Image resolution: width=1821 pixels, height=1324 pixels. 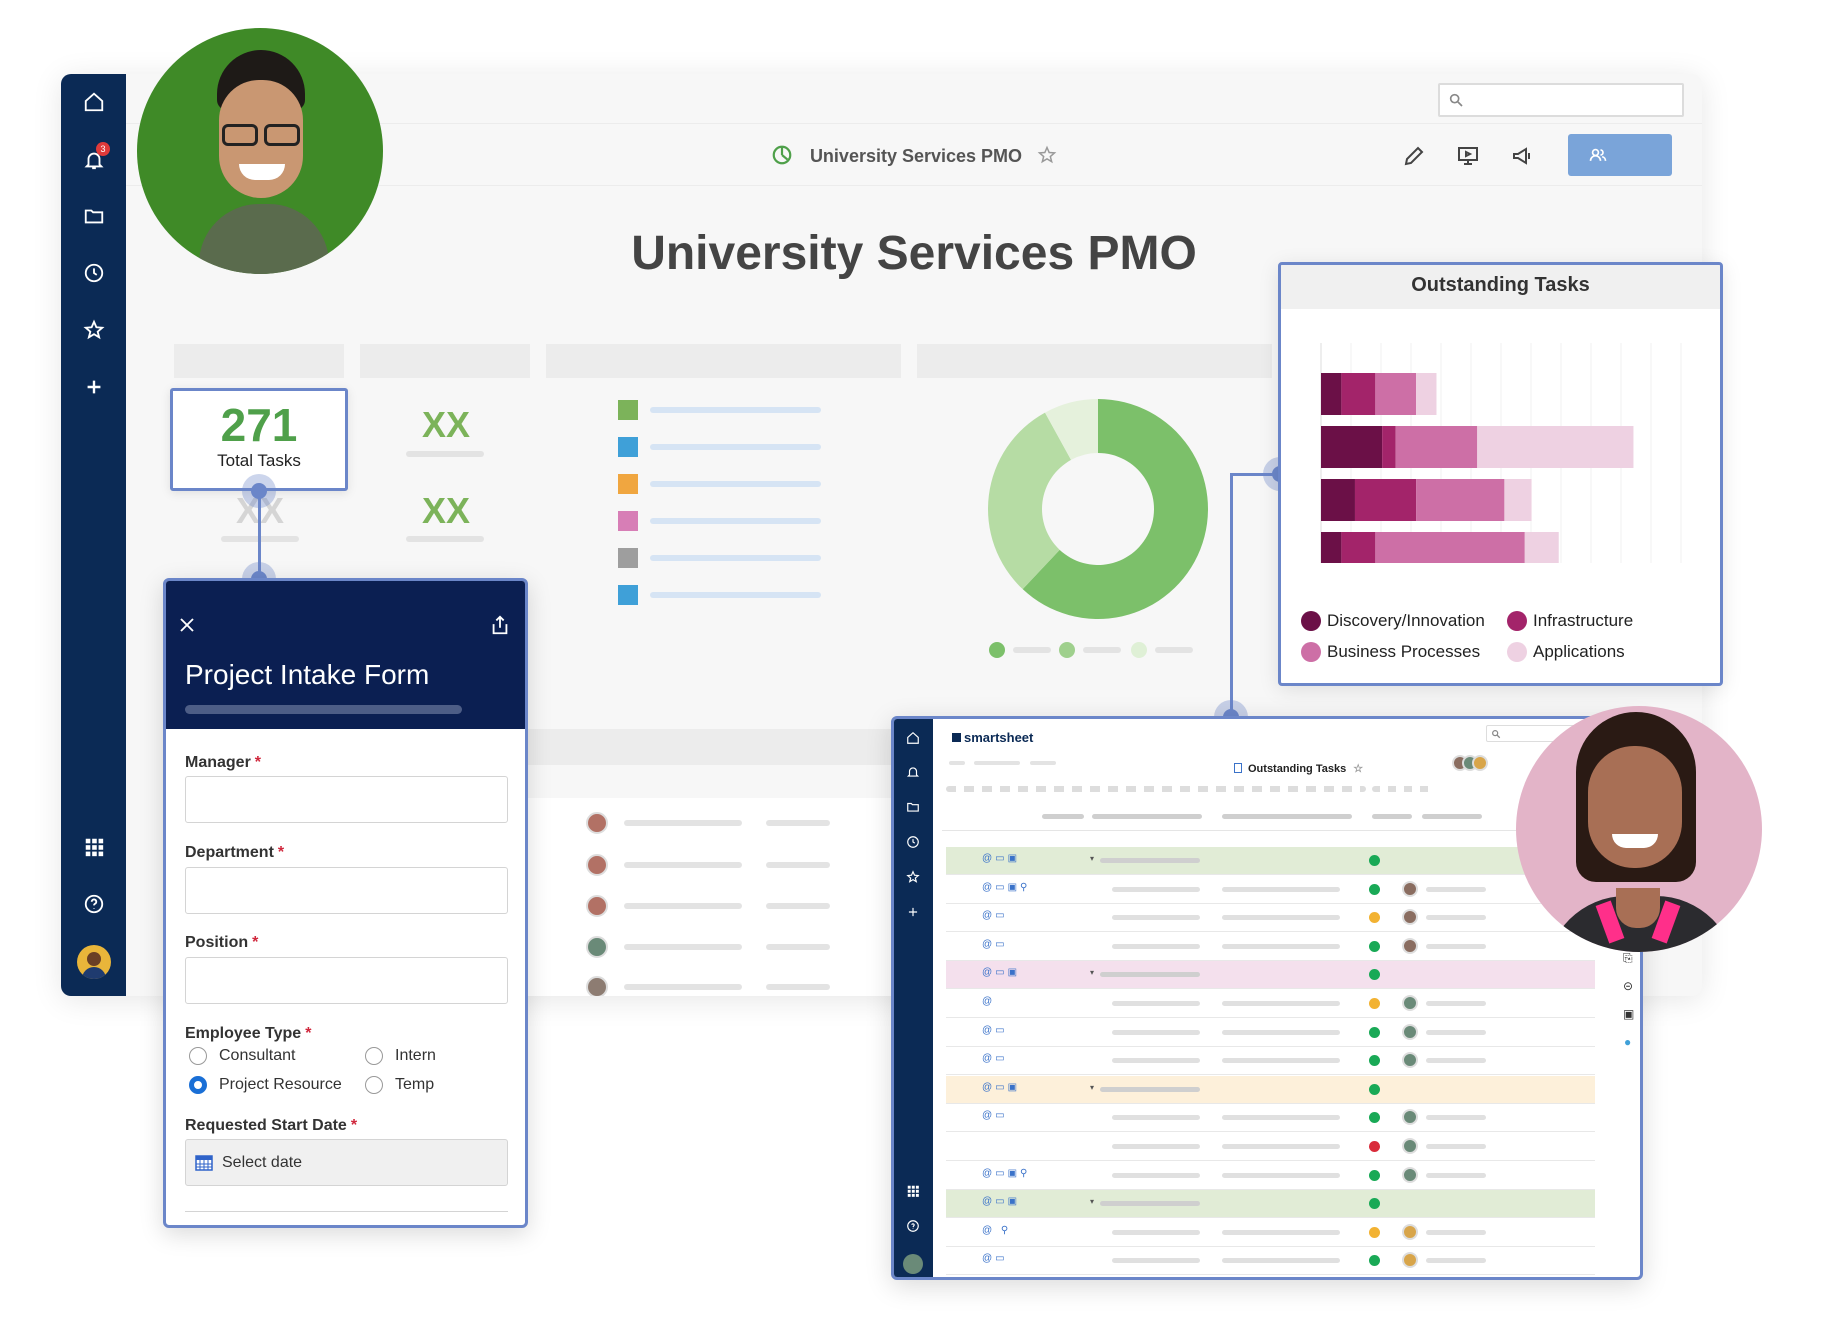 What do you see at coordinates (1270, 1004) in the screenshot?
I see `task-row: @` at bounding box center [1270, 1004].